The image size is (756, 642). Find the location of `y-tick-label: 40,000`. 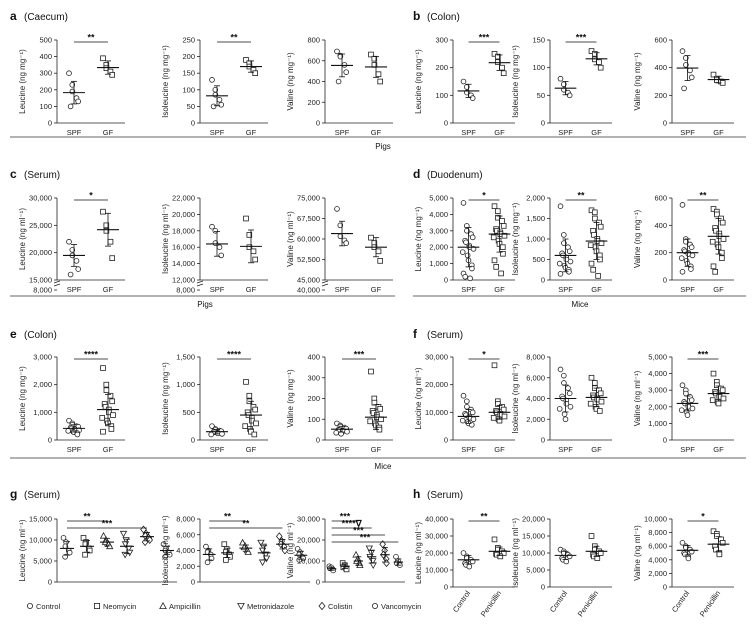

y-tick-label: 40,000 is located at coordinates (436, 519).